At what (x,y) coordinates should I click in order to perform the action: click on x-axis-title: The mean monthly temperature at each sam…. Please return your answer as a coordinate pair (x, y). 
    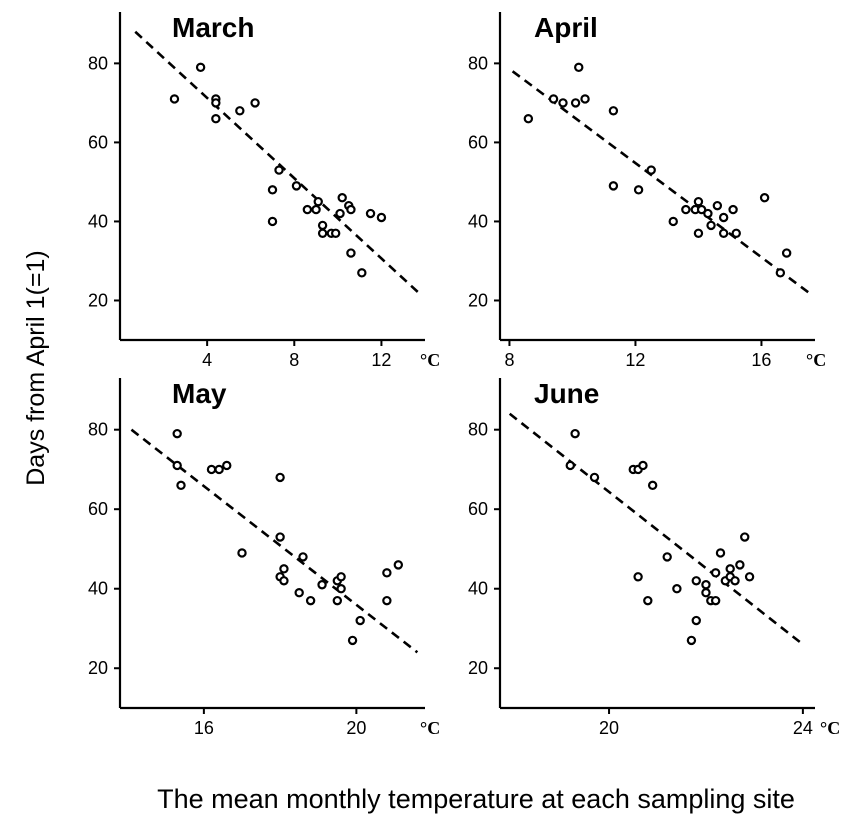
    Looking at the image, I should click on (476, 799).